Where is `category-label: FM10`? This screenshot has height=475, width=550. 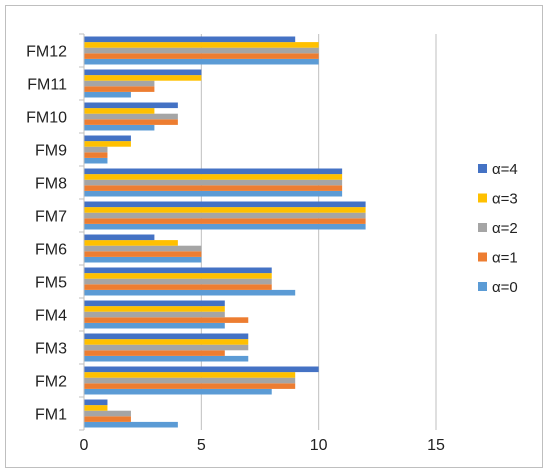
category-label: FM10 is located at coordinates (46, 118).